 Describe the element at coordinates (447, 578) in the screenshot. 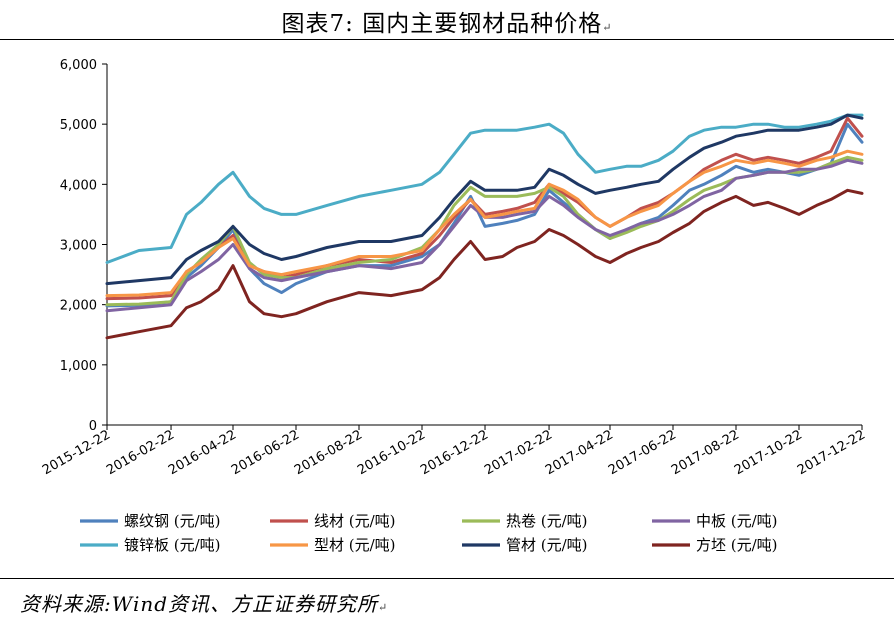

I see `source-divider` at that location.